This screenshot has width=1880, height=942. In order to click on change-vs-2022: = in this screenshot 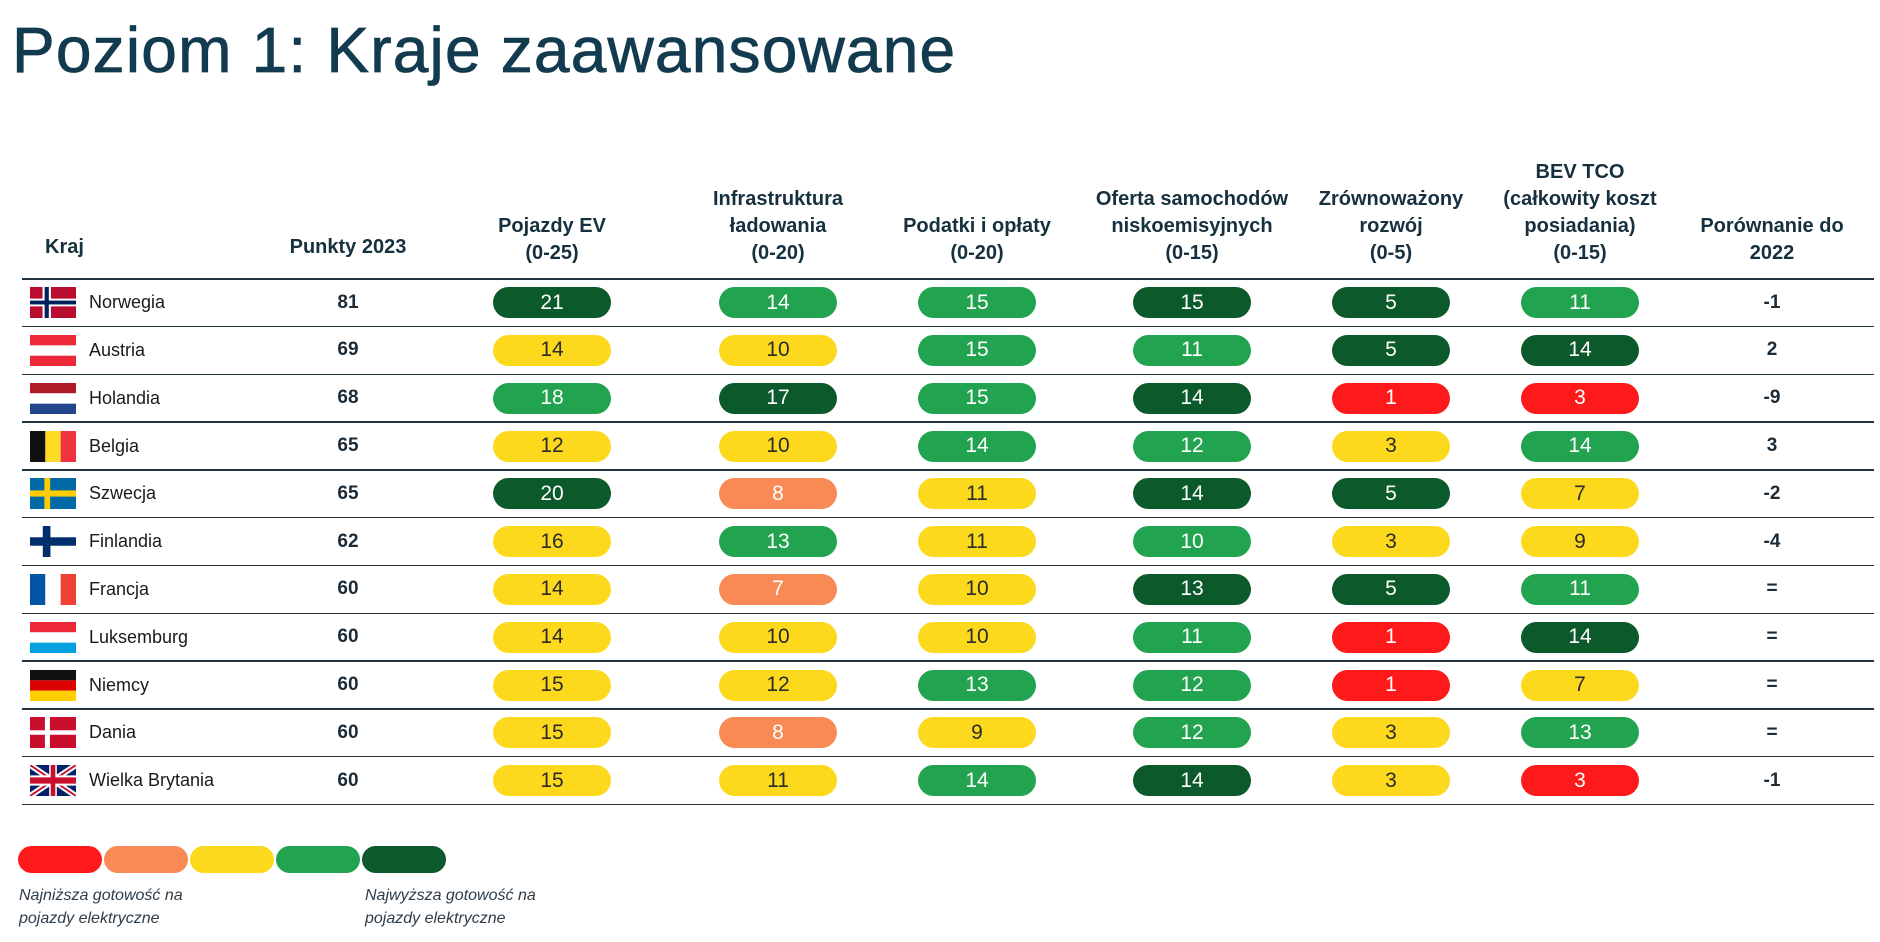, I will do `click(1772, 589)`.